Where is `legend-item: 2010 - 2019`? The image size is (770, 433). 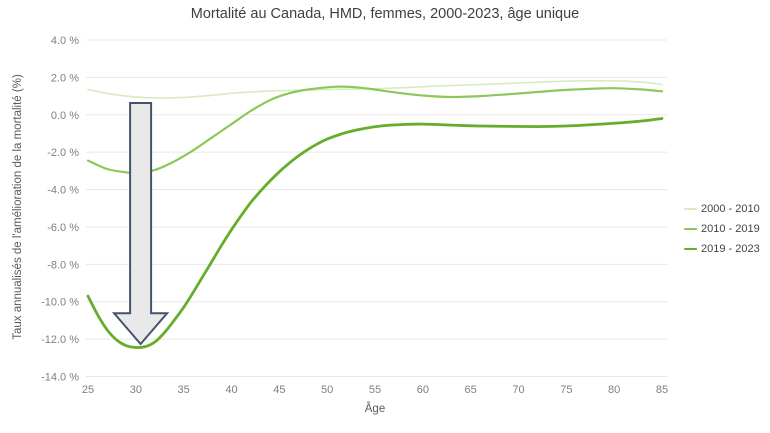 legend-item: 2010 - 2019 is located at coordinates (722, 229).